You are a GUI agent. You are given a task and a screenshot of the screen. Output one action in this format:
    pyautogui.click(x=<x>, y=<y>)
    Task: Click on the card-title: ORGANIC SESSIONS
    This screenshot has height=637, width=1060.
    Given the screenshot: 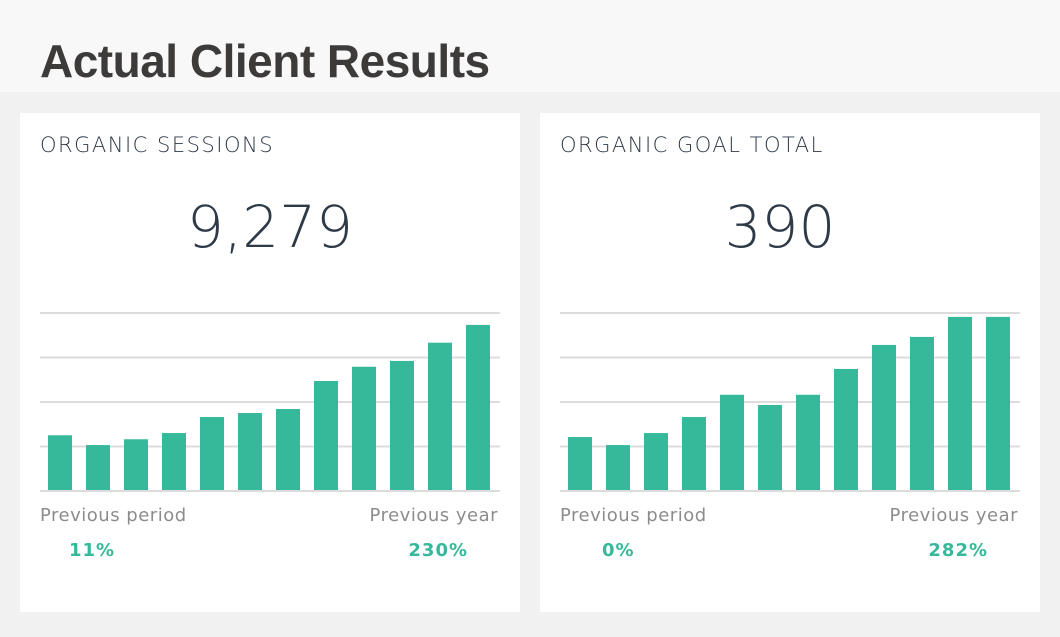 What is the action you would take?
    pyautogui.click(x=157, y=145)
    